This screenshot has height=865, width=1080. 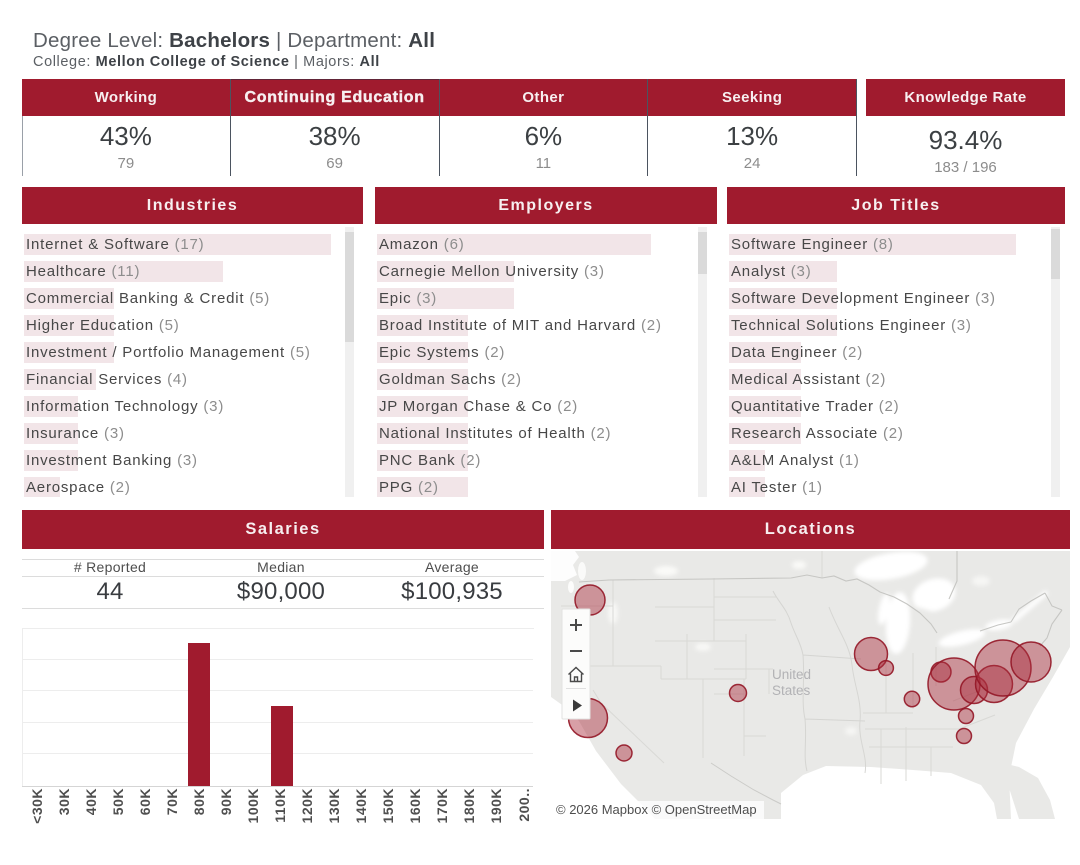 What do you see at coordinates (791, 674) in the screenshot?
I see `svg-text: United` at bounding box center [791, 674].